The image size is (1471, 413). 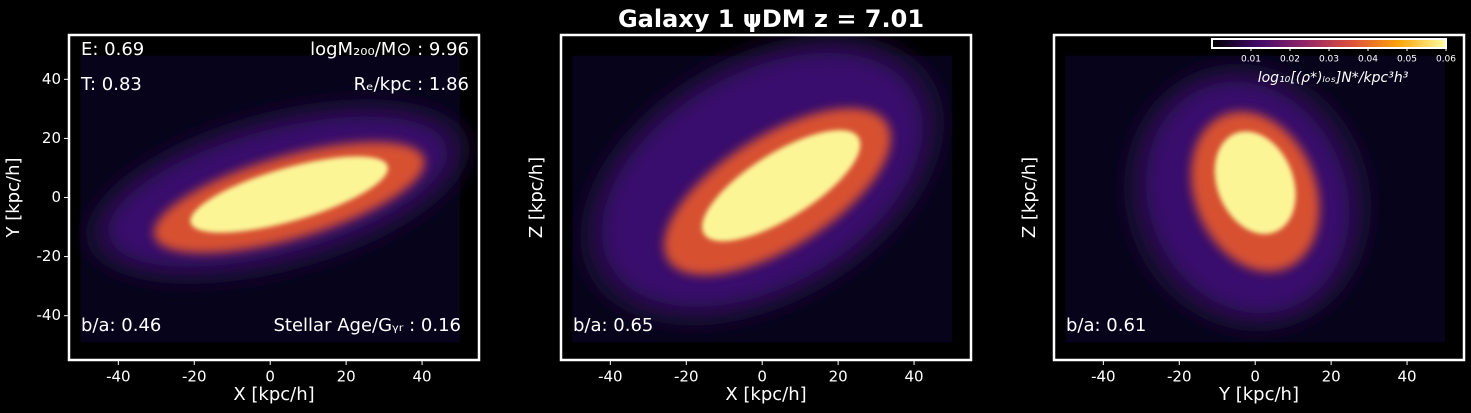 I want to click on colorbar-tick-label: 0.01, so click(x=1251, y=60).